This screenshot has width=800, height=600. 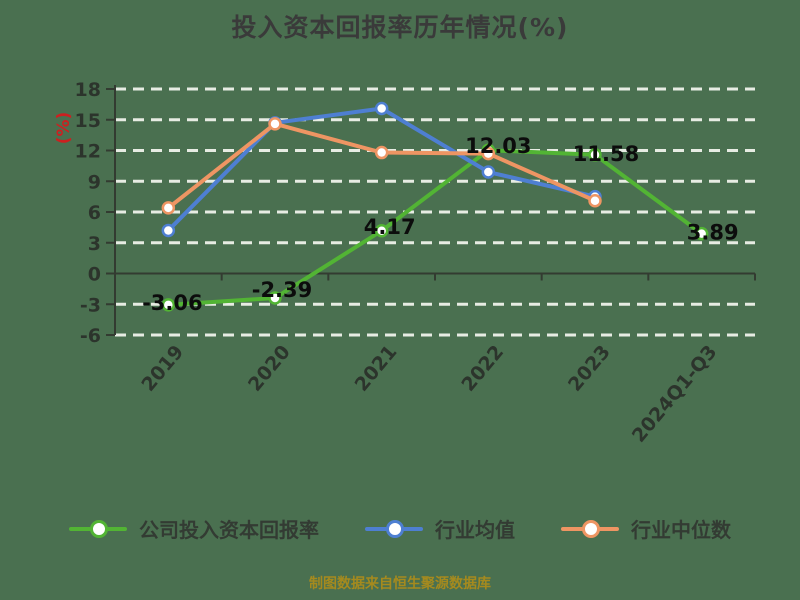 What do you see at coordinates (681, 530) in the screenshot?
I see `legend-label: 行业中位数` at bounding box center [681, 530].